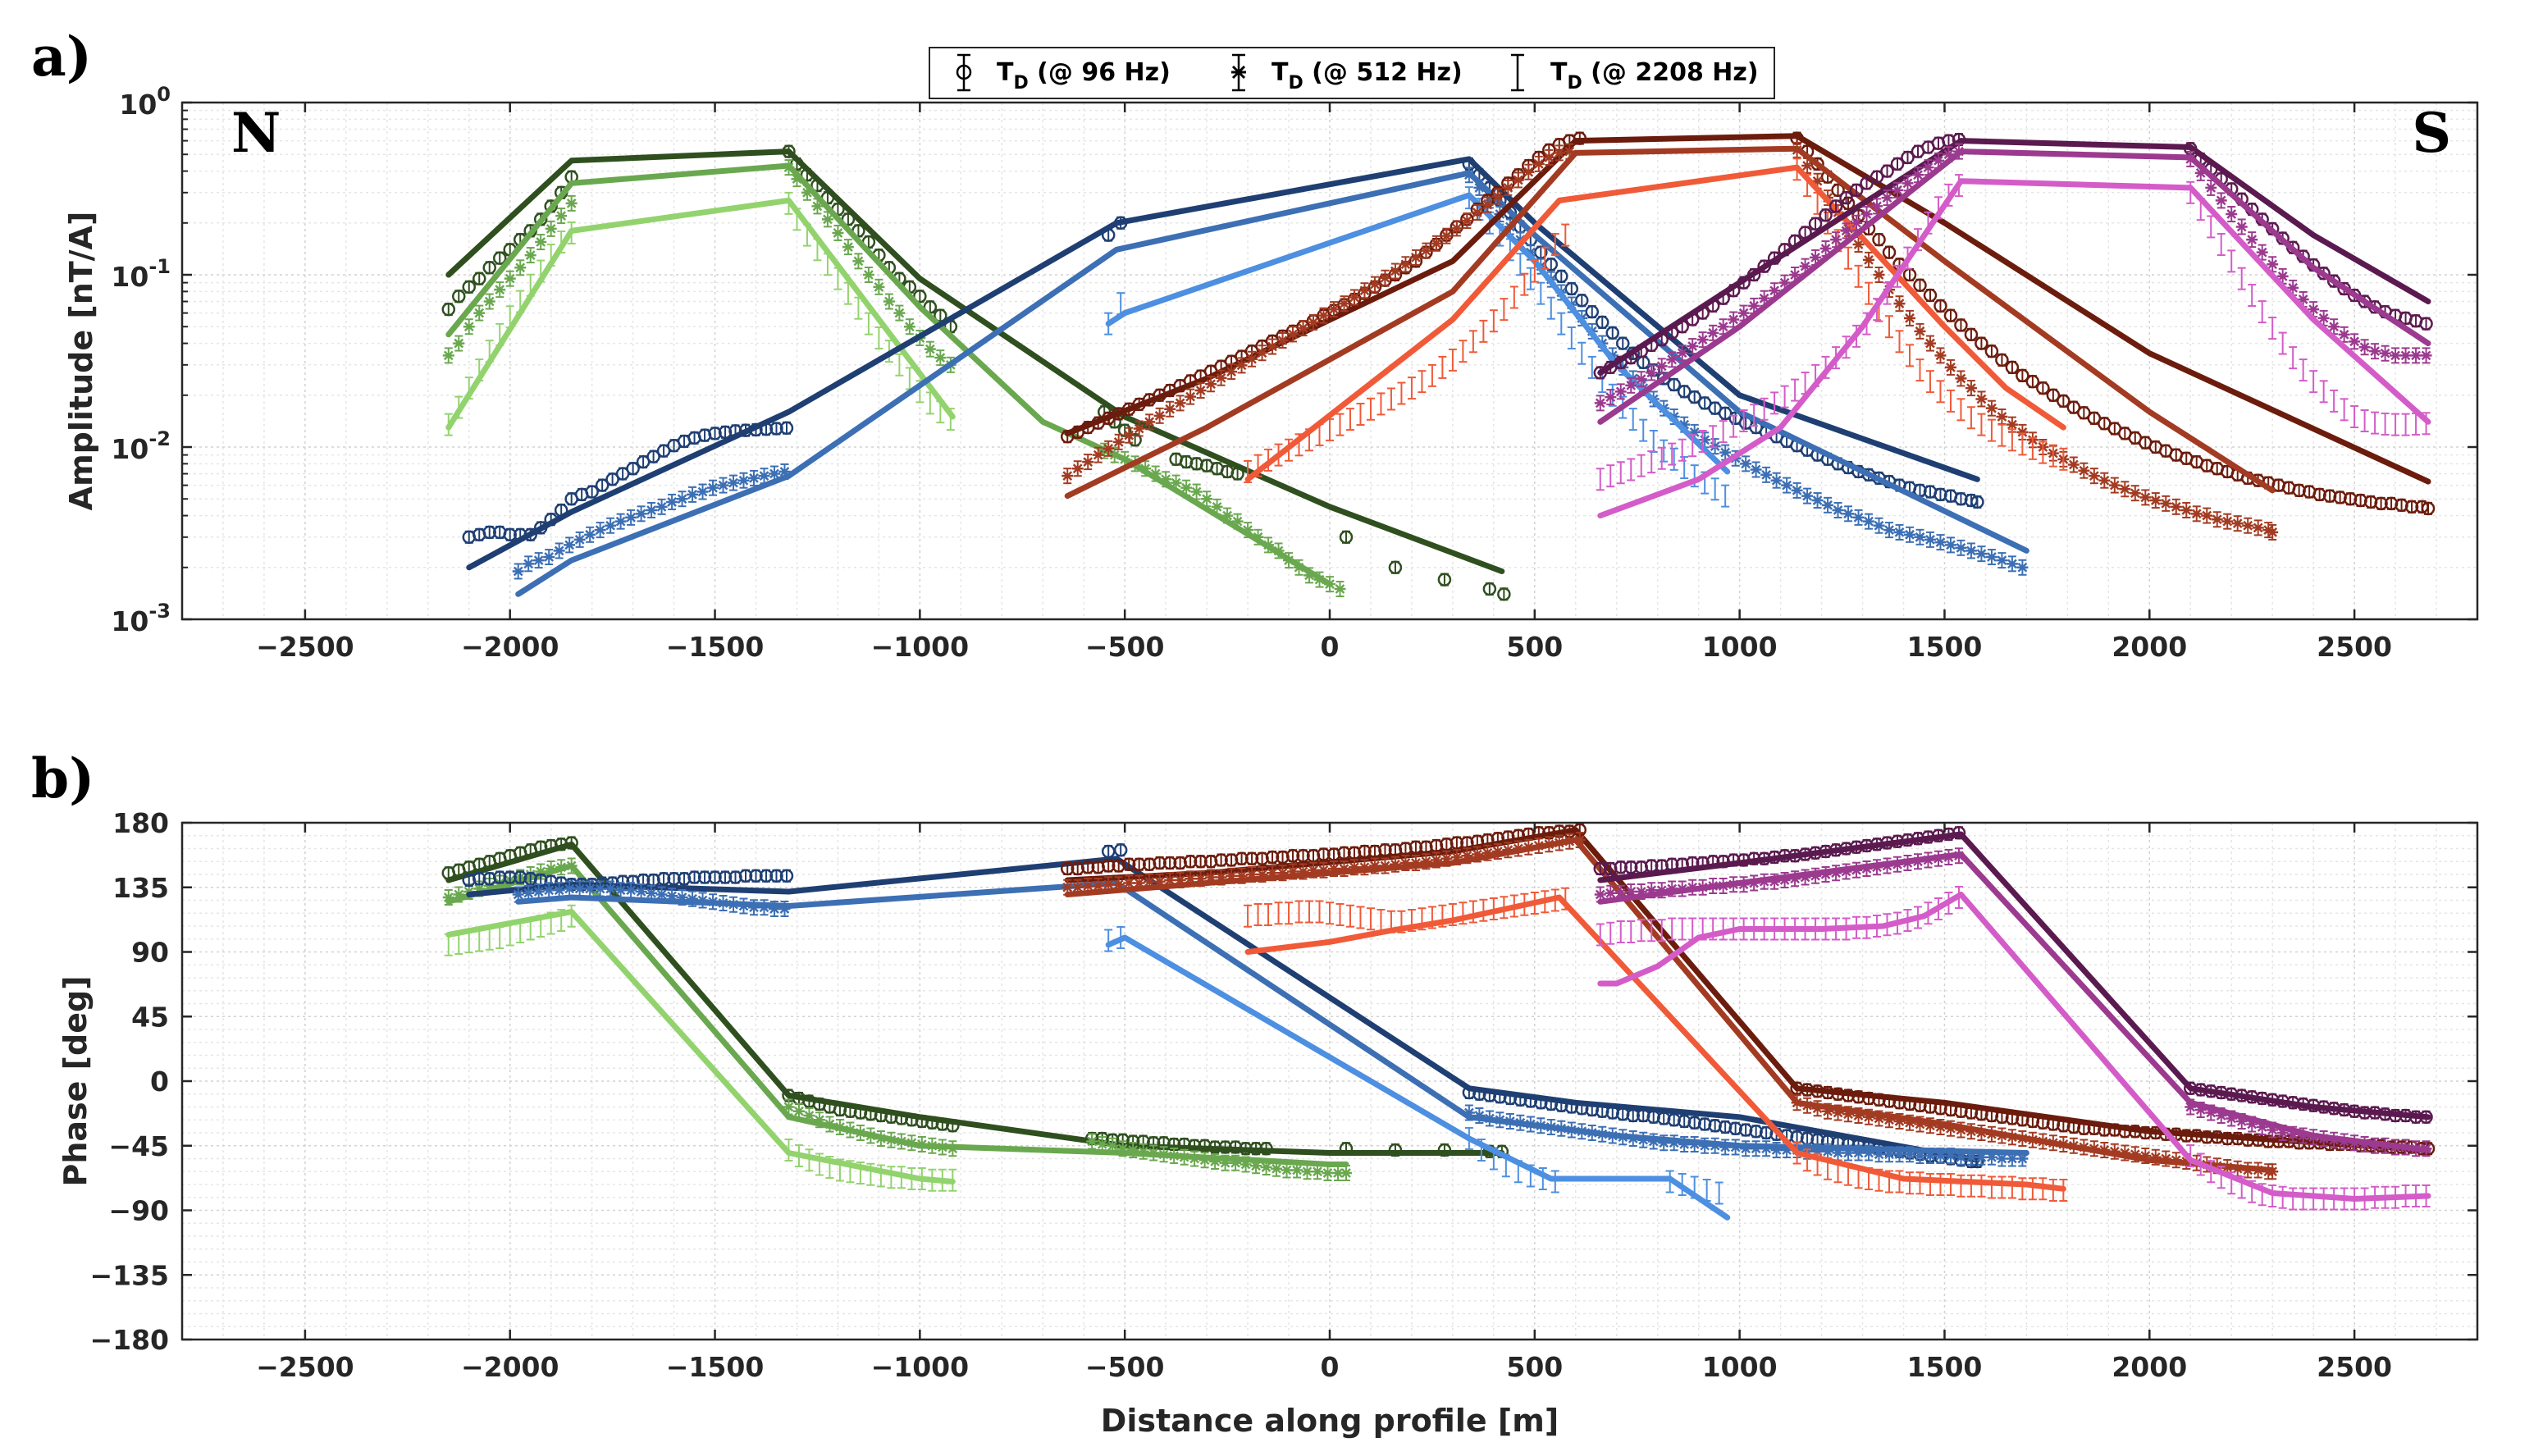 The width and height of the screenshot is (2543, 1456). What do you see at coordinates (141, 274) in the screenshot?
I see `y-tick-label: 10-1` at bounding box center [141, 274].